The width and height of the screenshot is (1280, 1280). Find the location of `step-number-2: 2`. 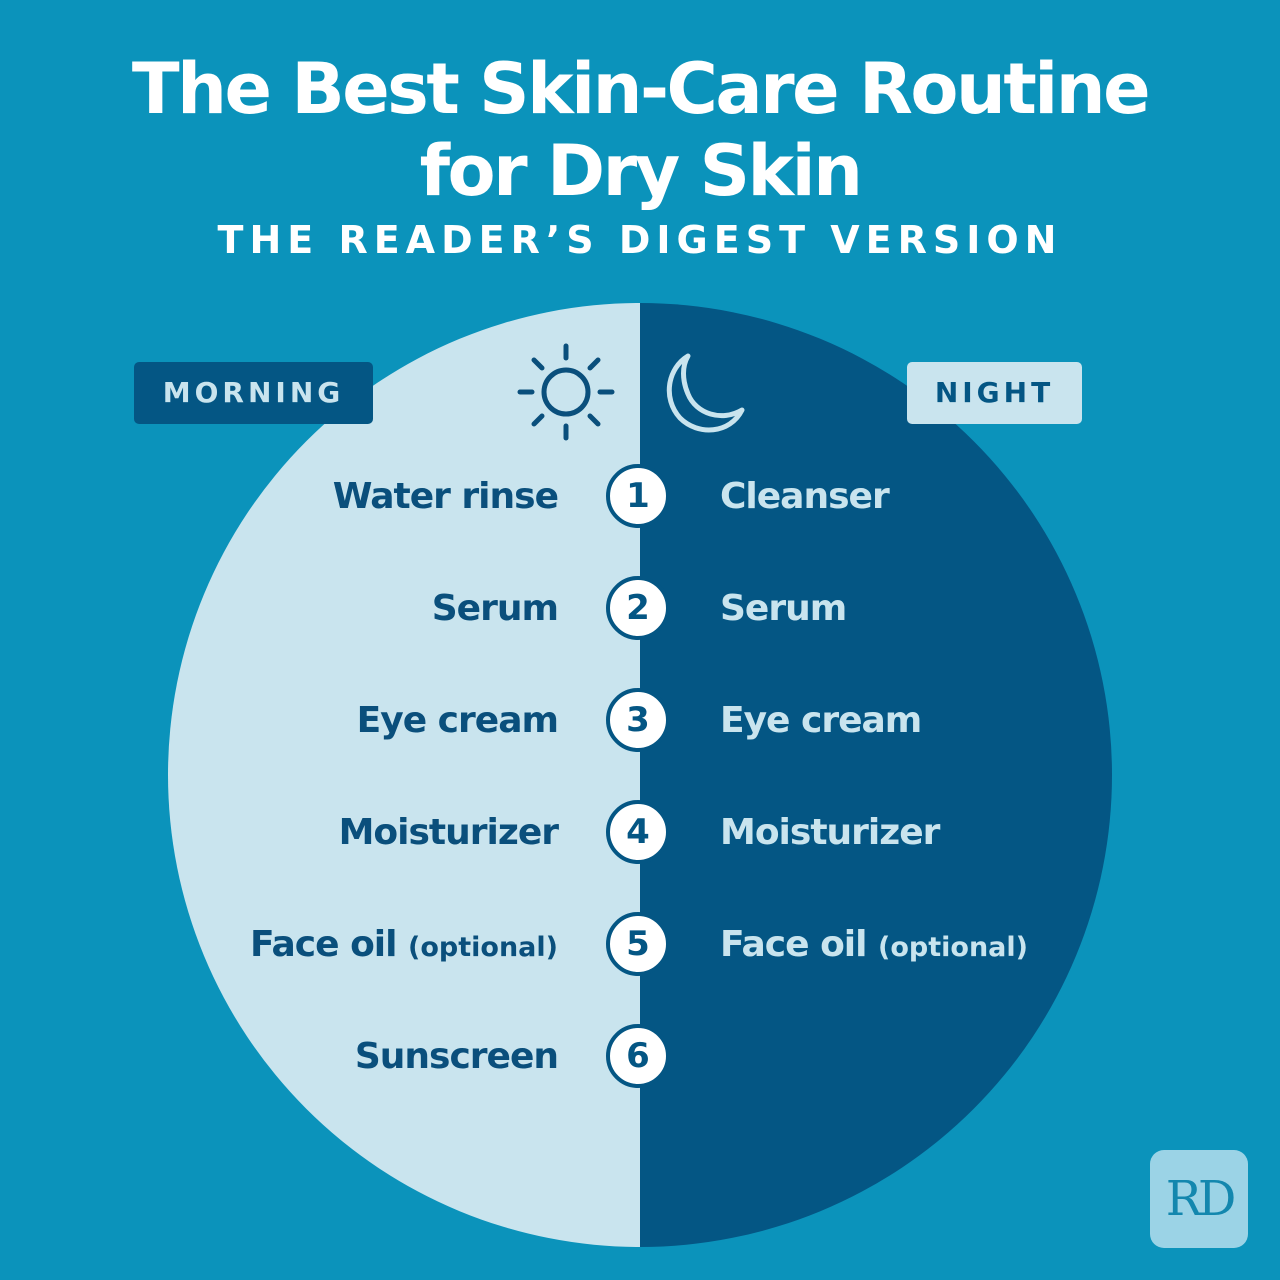

step-number-2: 2 is located at coordinates (638, 608).